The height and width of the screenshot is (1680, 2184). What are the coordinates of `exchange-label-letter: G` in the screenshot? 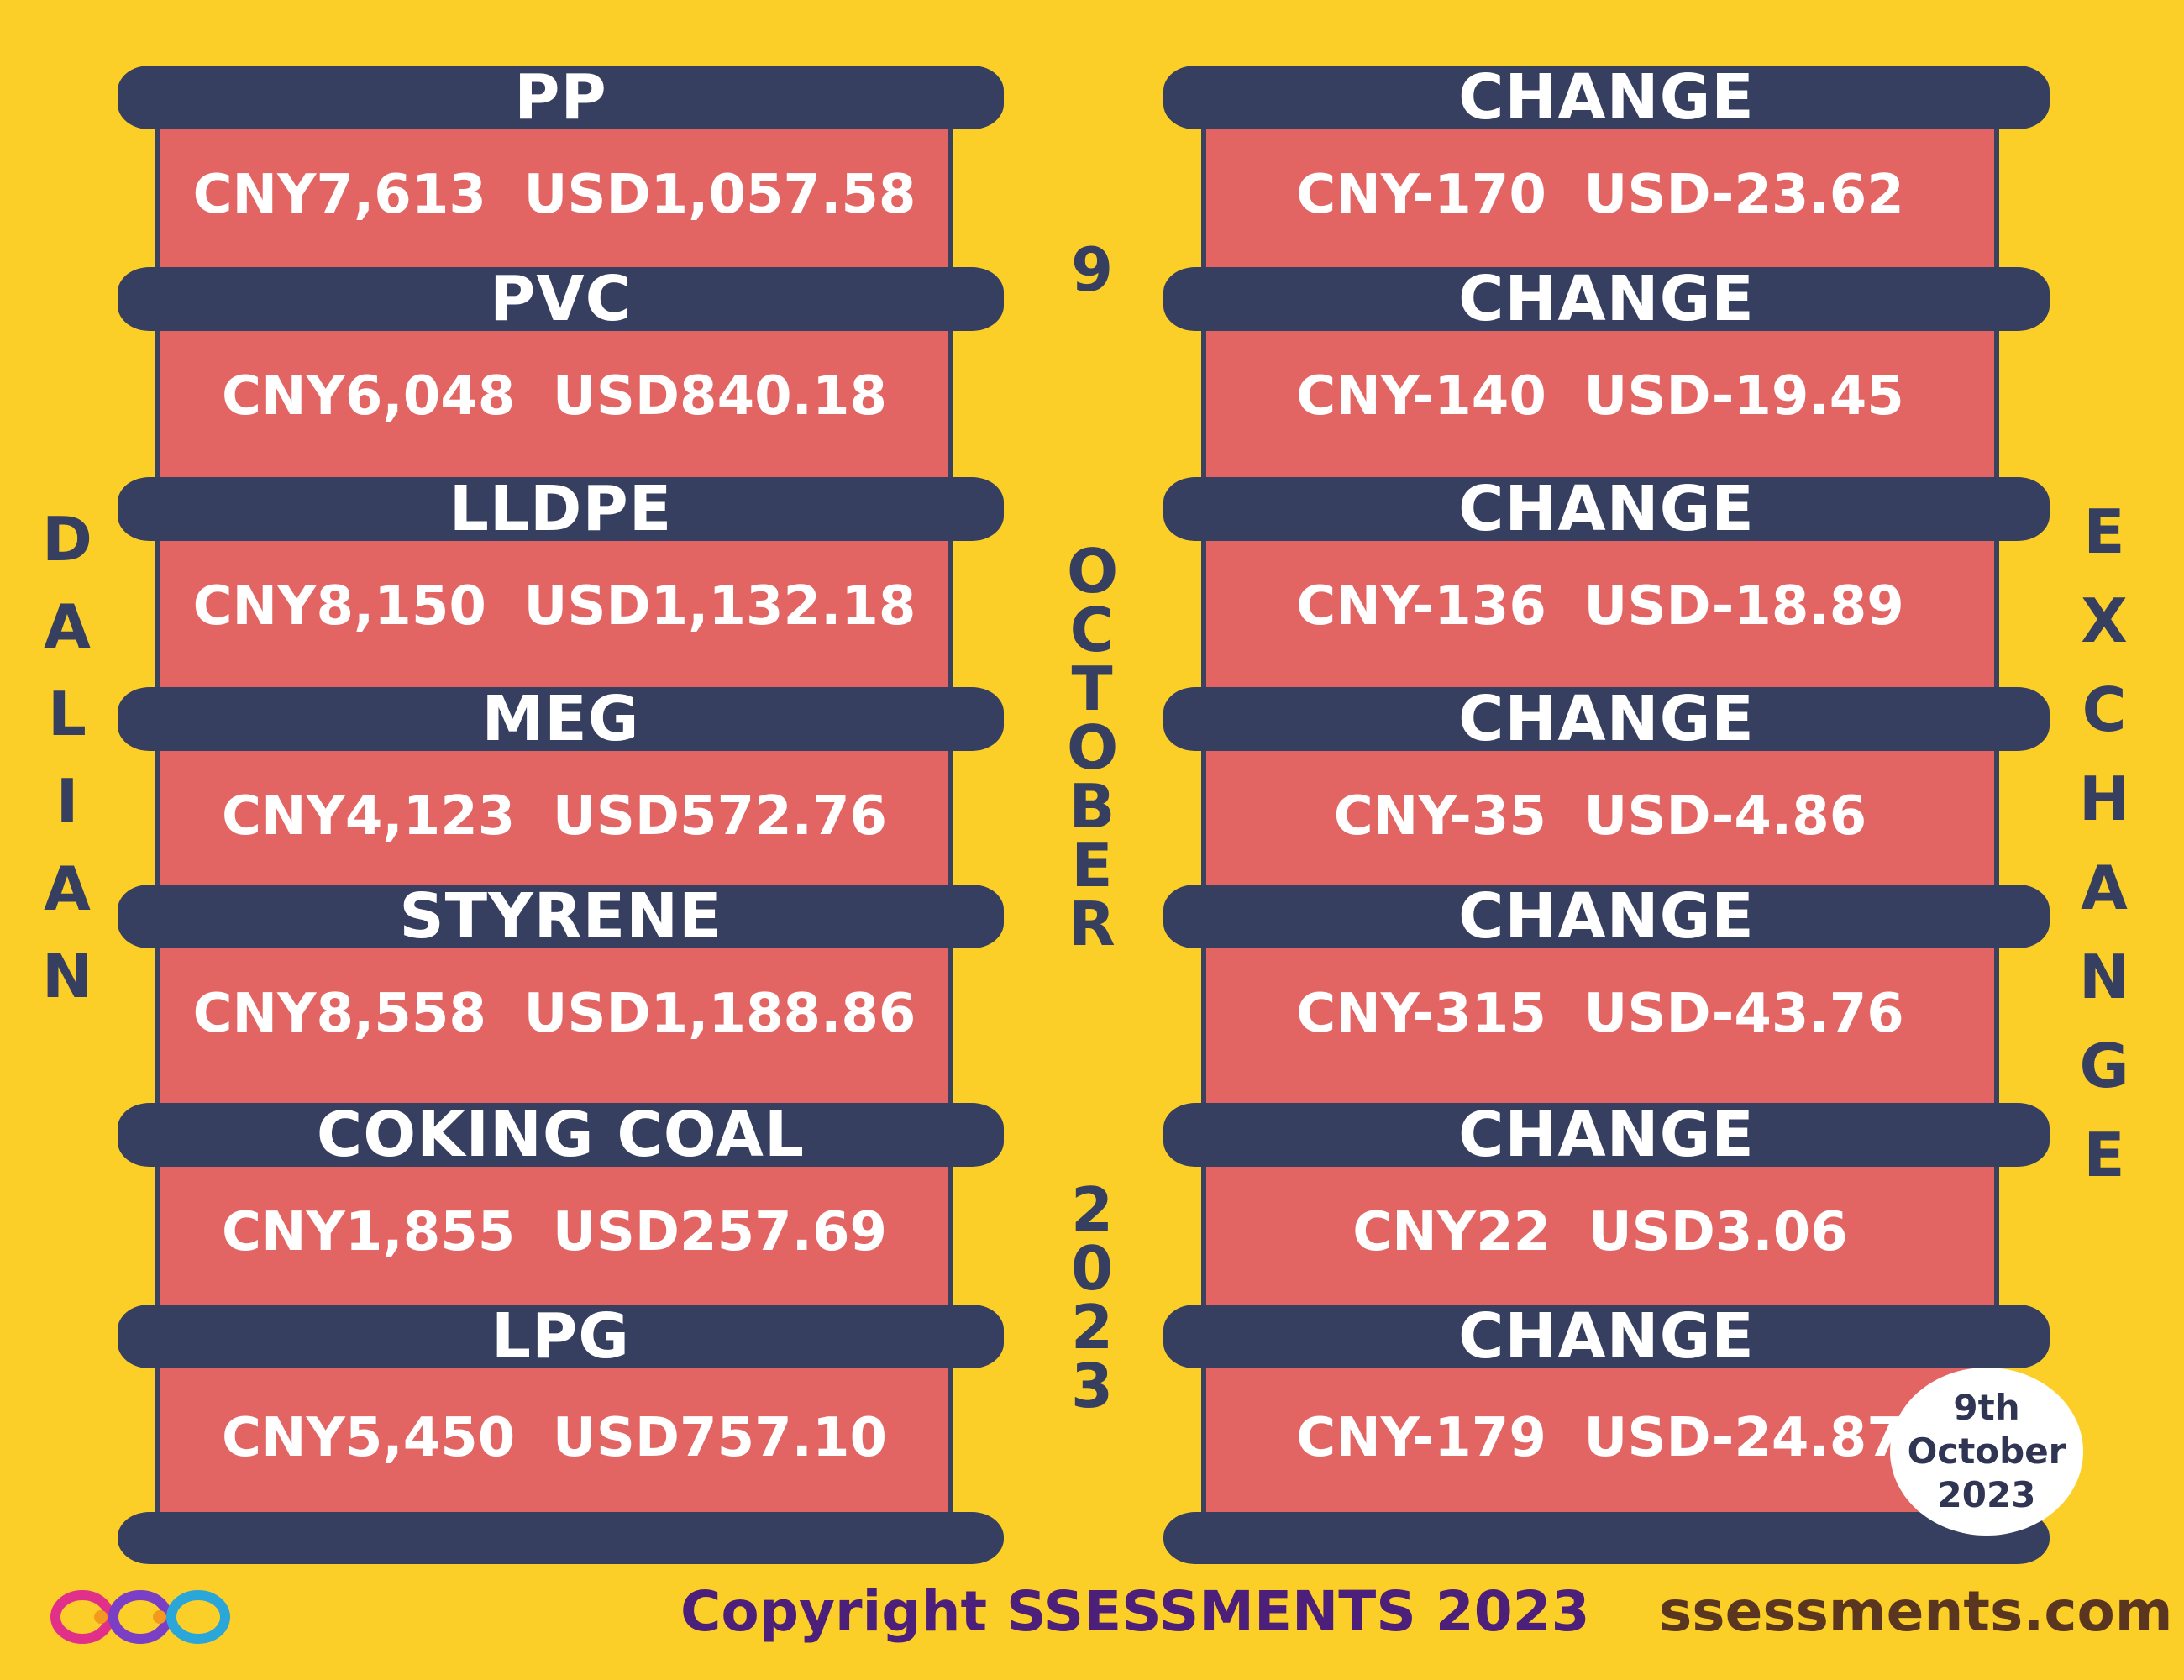 It's located at (2104, 1066).